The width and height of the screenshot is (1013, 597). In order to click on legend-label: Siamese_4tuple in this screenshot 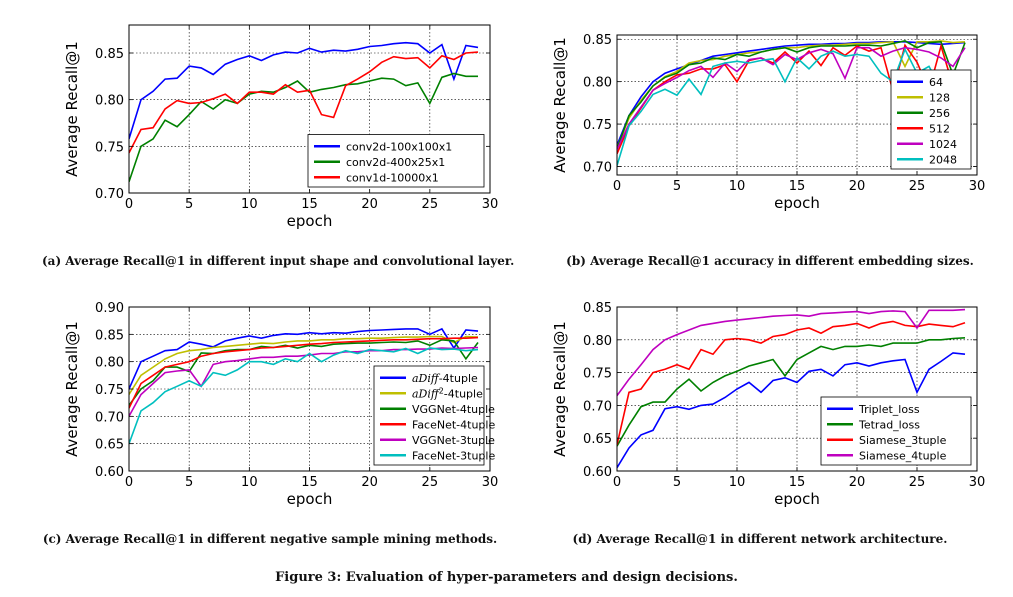, I will do `click(903, 455)`.